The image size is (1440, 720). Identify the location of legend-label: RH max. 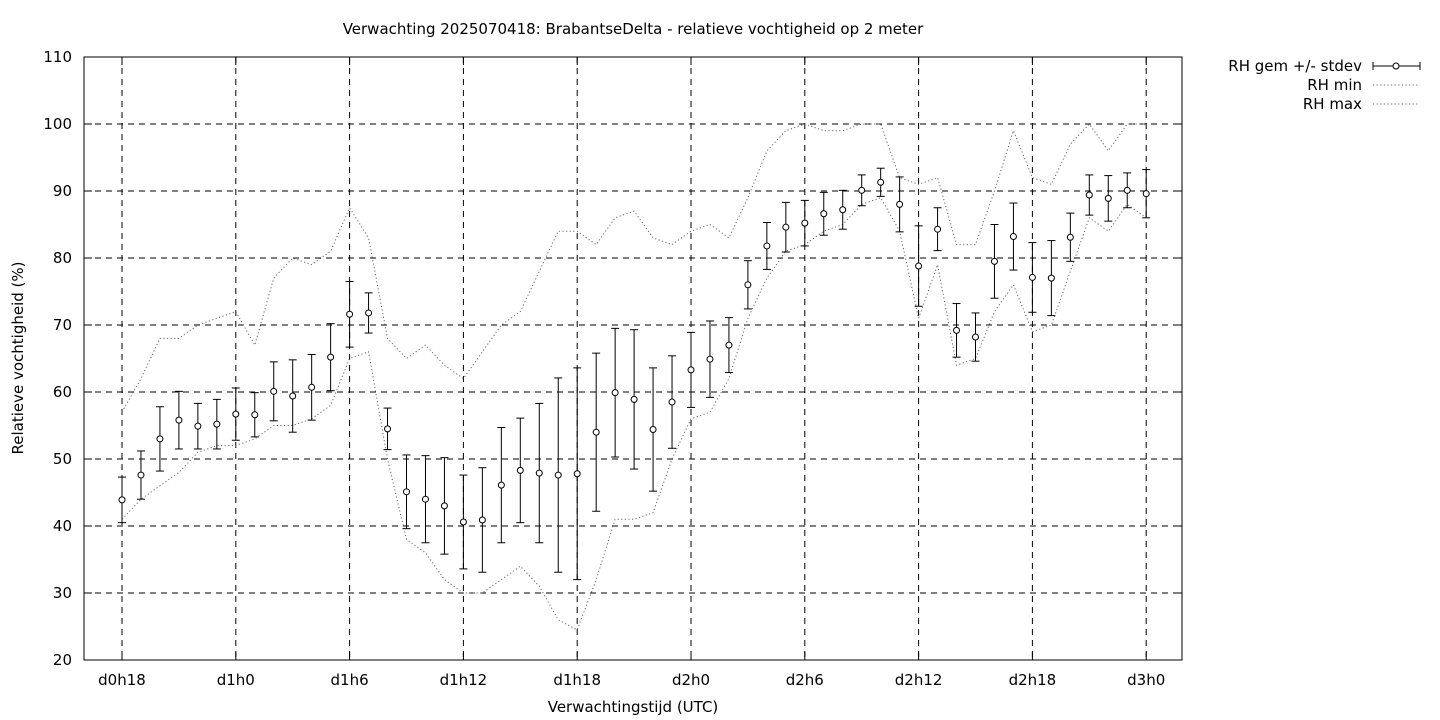
(1332, 104).